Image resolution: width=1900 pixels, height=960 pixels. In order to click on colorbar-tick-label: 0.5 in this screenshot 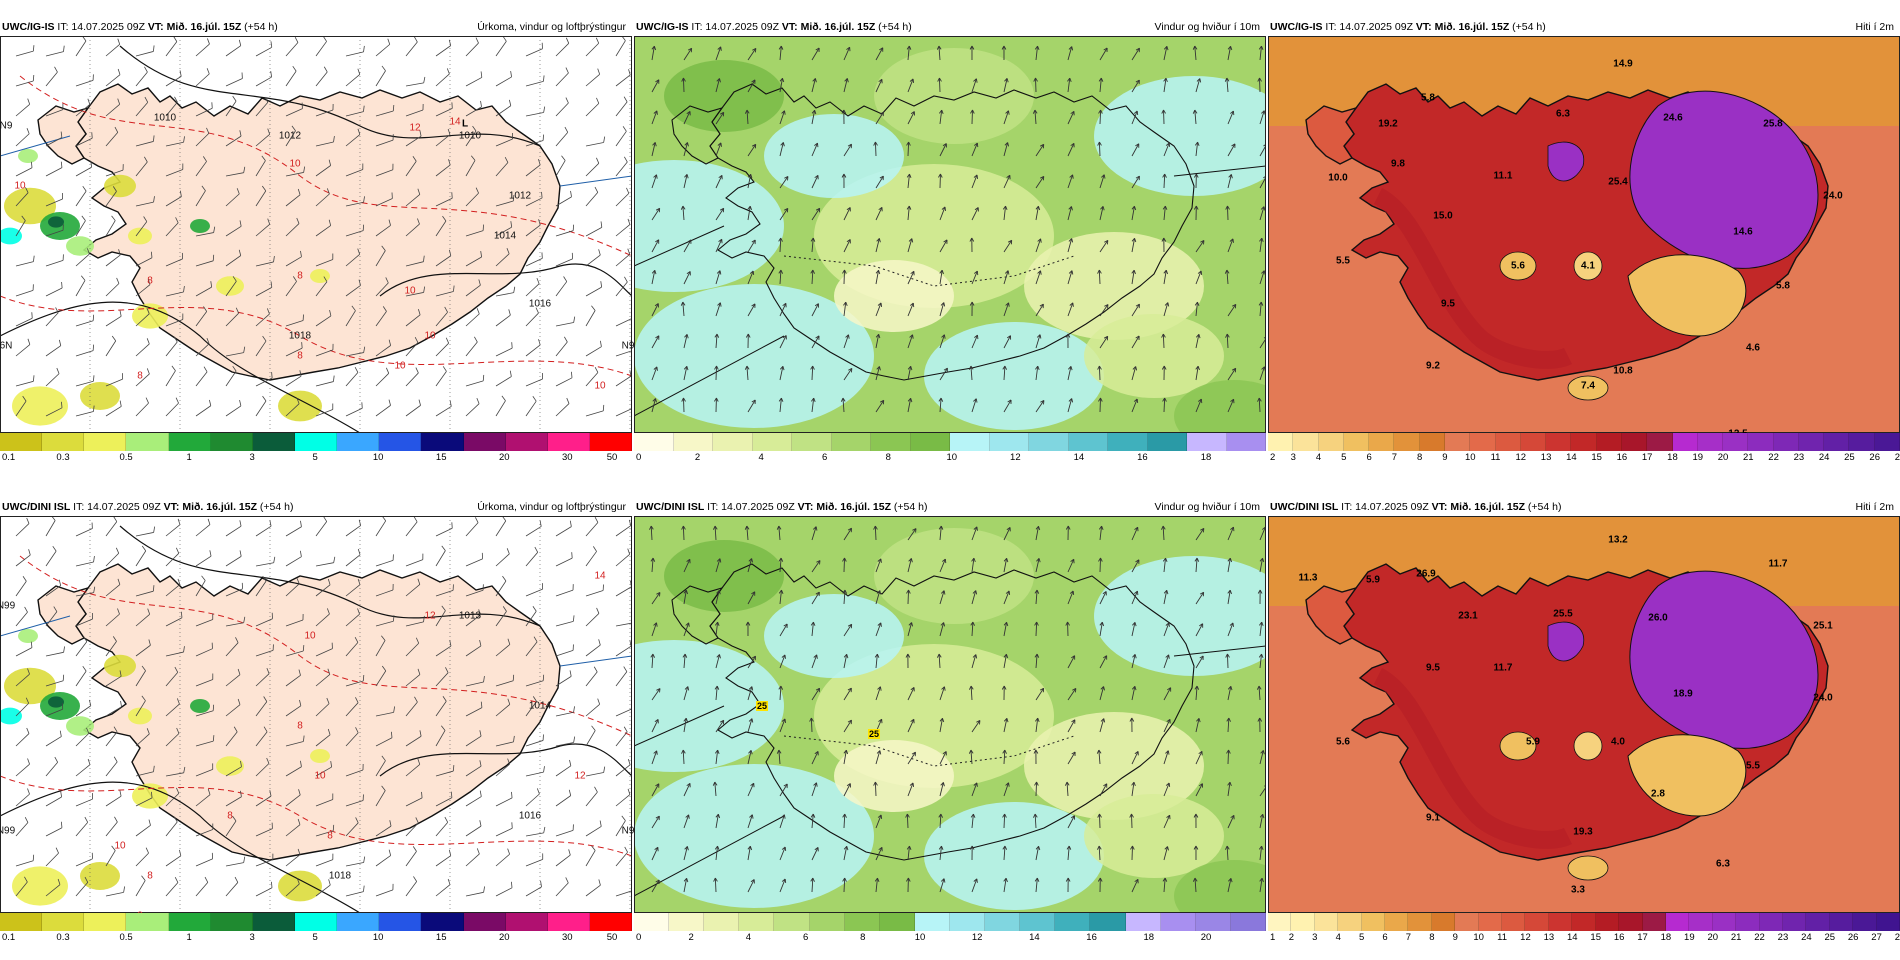, I will do `click(125, 937)`.